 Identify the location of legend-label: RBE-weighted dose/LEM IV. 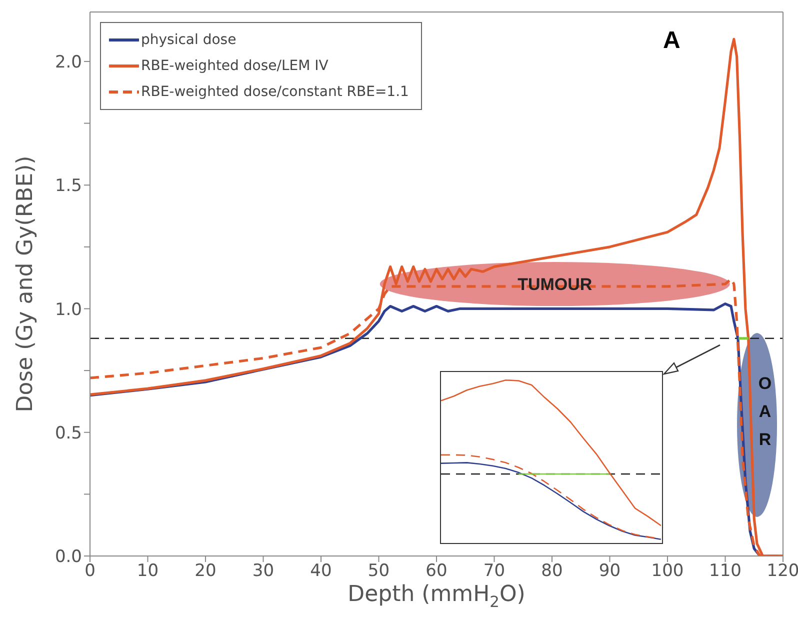
(234, 66).